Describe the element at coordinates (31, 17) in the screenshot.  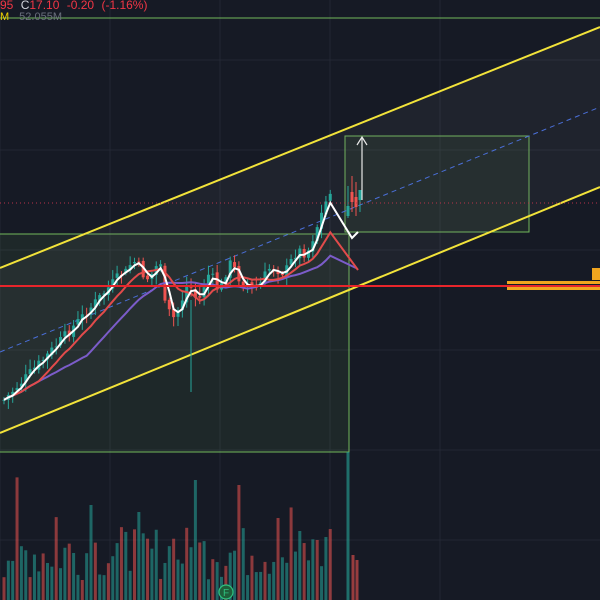
I see `volume-ma-legend: M 52.055M` at that location.